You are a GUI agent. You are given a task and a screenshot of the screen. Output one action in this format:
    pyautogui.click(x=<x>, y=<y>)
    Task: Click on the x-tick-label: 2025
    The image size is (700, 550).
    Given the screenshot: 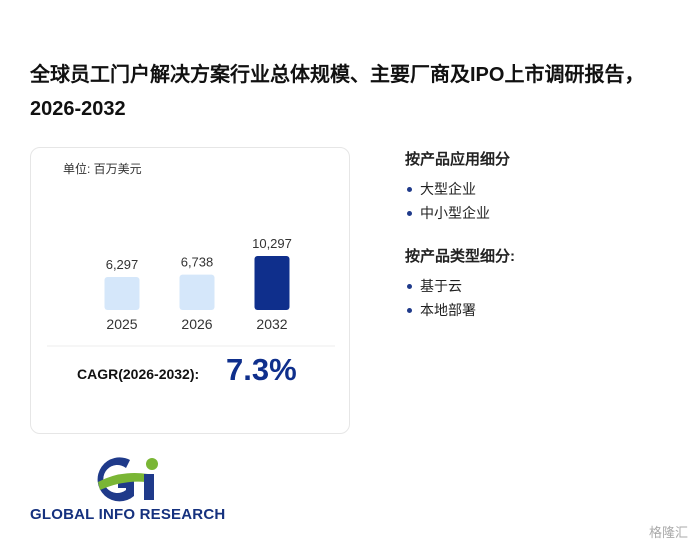 What is the action you would take?
    pyautogui.click(x=121, y=324)
    